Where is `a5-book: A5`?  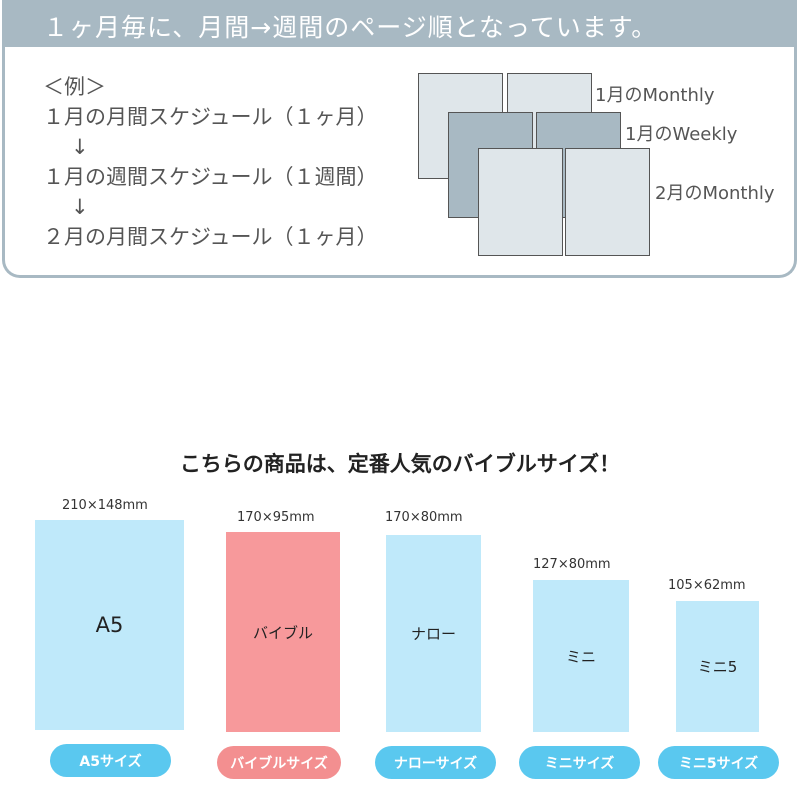 a5-book: A5 is located at coordinates (109, 625).